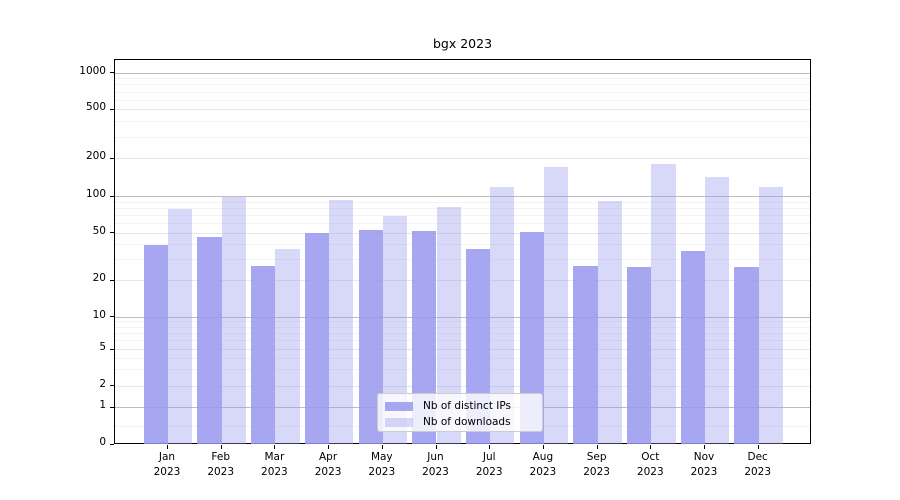 Image resolution: width=900 pixels, height=500 pixels. What do you see at coordinates (543, 447) in the screenshot?
I see `x-tick-aug` at bounding box center [543, 447].